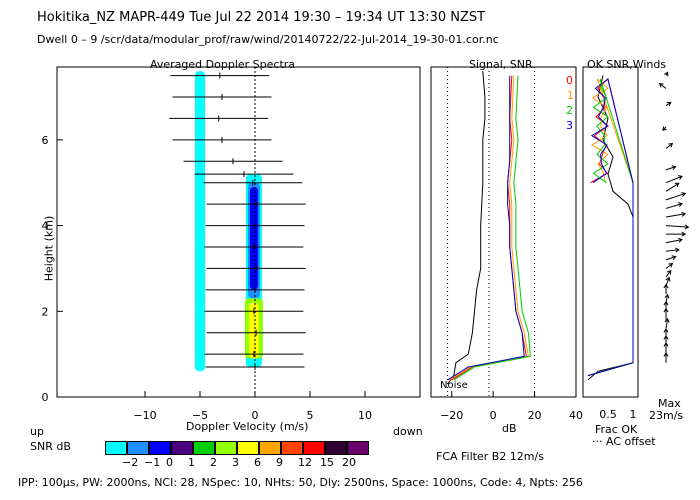 The width and height of the screenshot is (700, 500). What do you see at coordinates (45, 140) in the screenshot?
I see `y-tick-label: 6` at bounding box center [45, 140].